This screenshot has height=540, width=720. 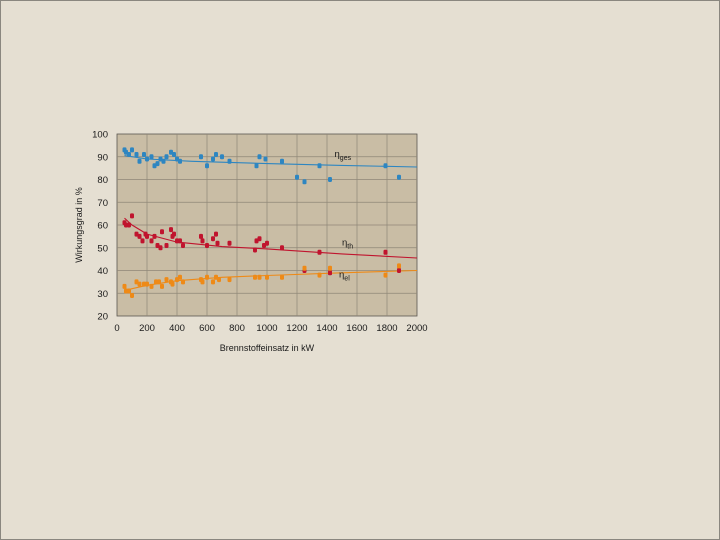 What do you see at coordinates (266, 328) in the screenshot?
I see `x-tick-label: 1000` at bounding box center [266, 328].